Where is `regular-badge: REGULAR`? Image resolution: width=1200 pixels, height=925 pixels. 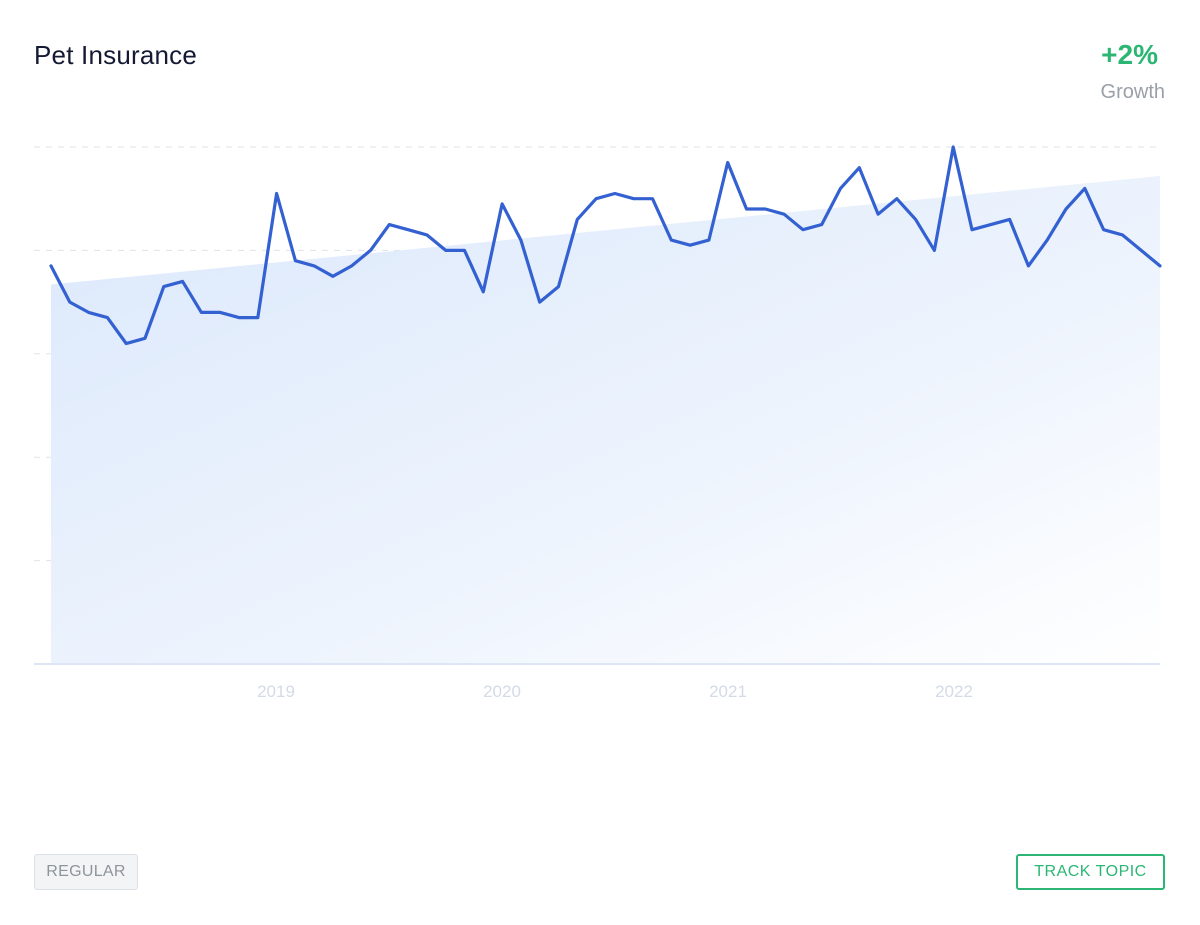 regular-badge: REGULAR is located at coordinates (86, 872).